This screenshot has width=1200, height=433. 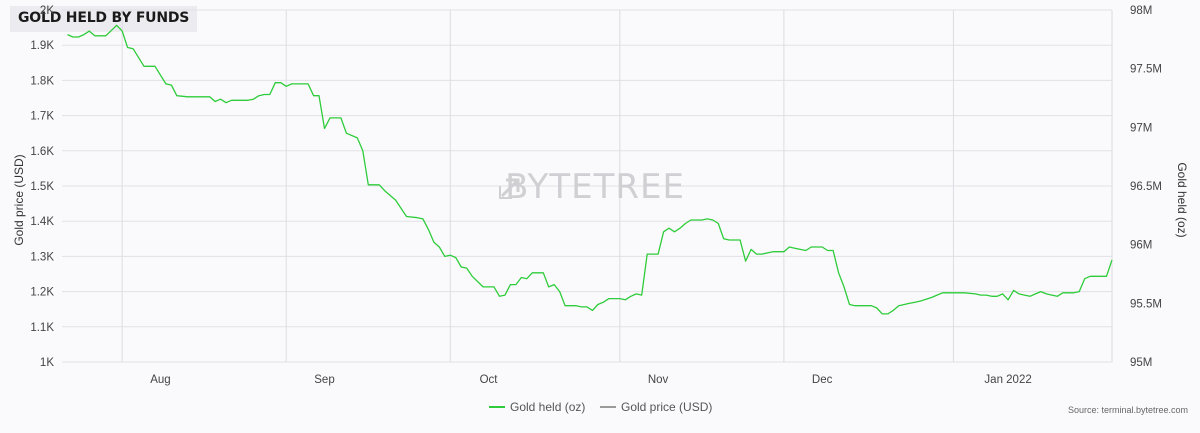 What do you see at coordinates (19, 199) in the screenshot?
I see `left-axis-title: Gold price (USD)` at bounding box center [19, 199].